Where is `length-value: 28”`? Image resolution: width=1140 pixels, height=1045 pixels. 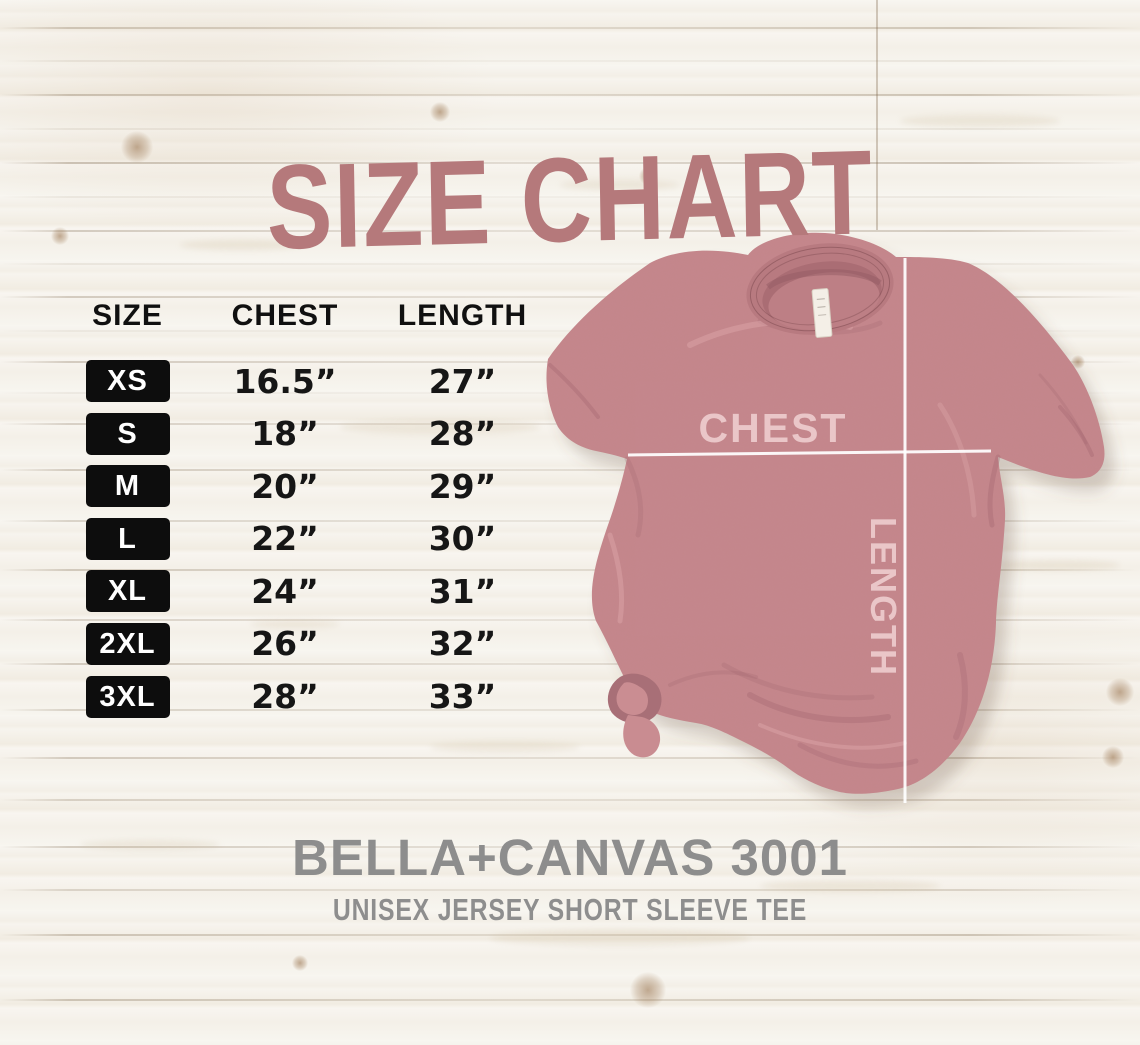 length-value: 28” is located at coordinates (462, 434).